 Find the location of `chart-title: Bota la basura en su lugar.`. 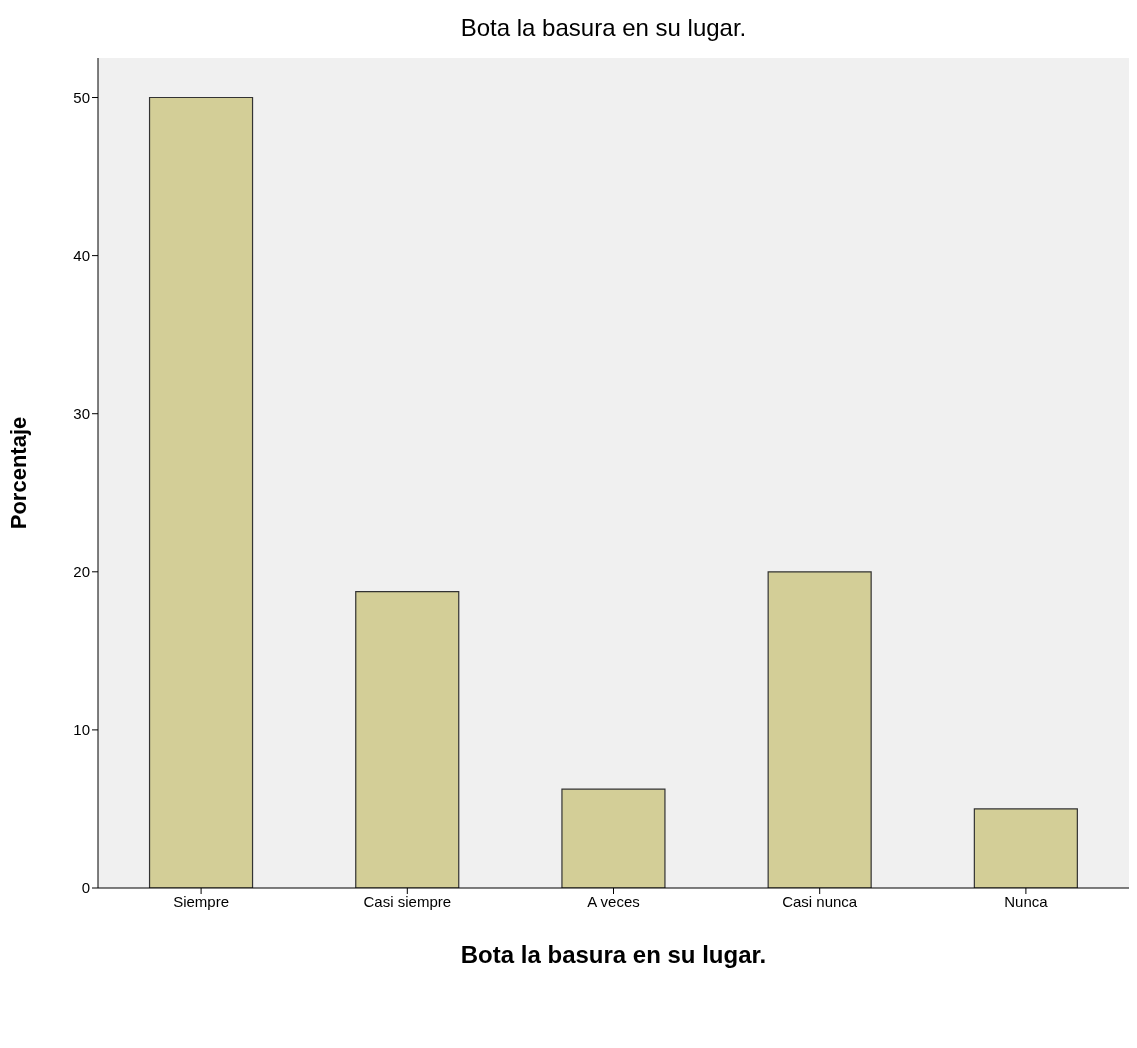

chart-title: Bota la basura en su lugar. is located at coordinates (603, 28).